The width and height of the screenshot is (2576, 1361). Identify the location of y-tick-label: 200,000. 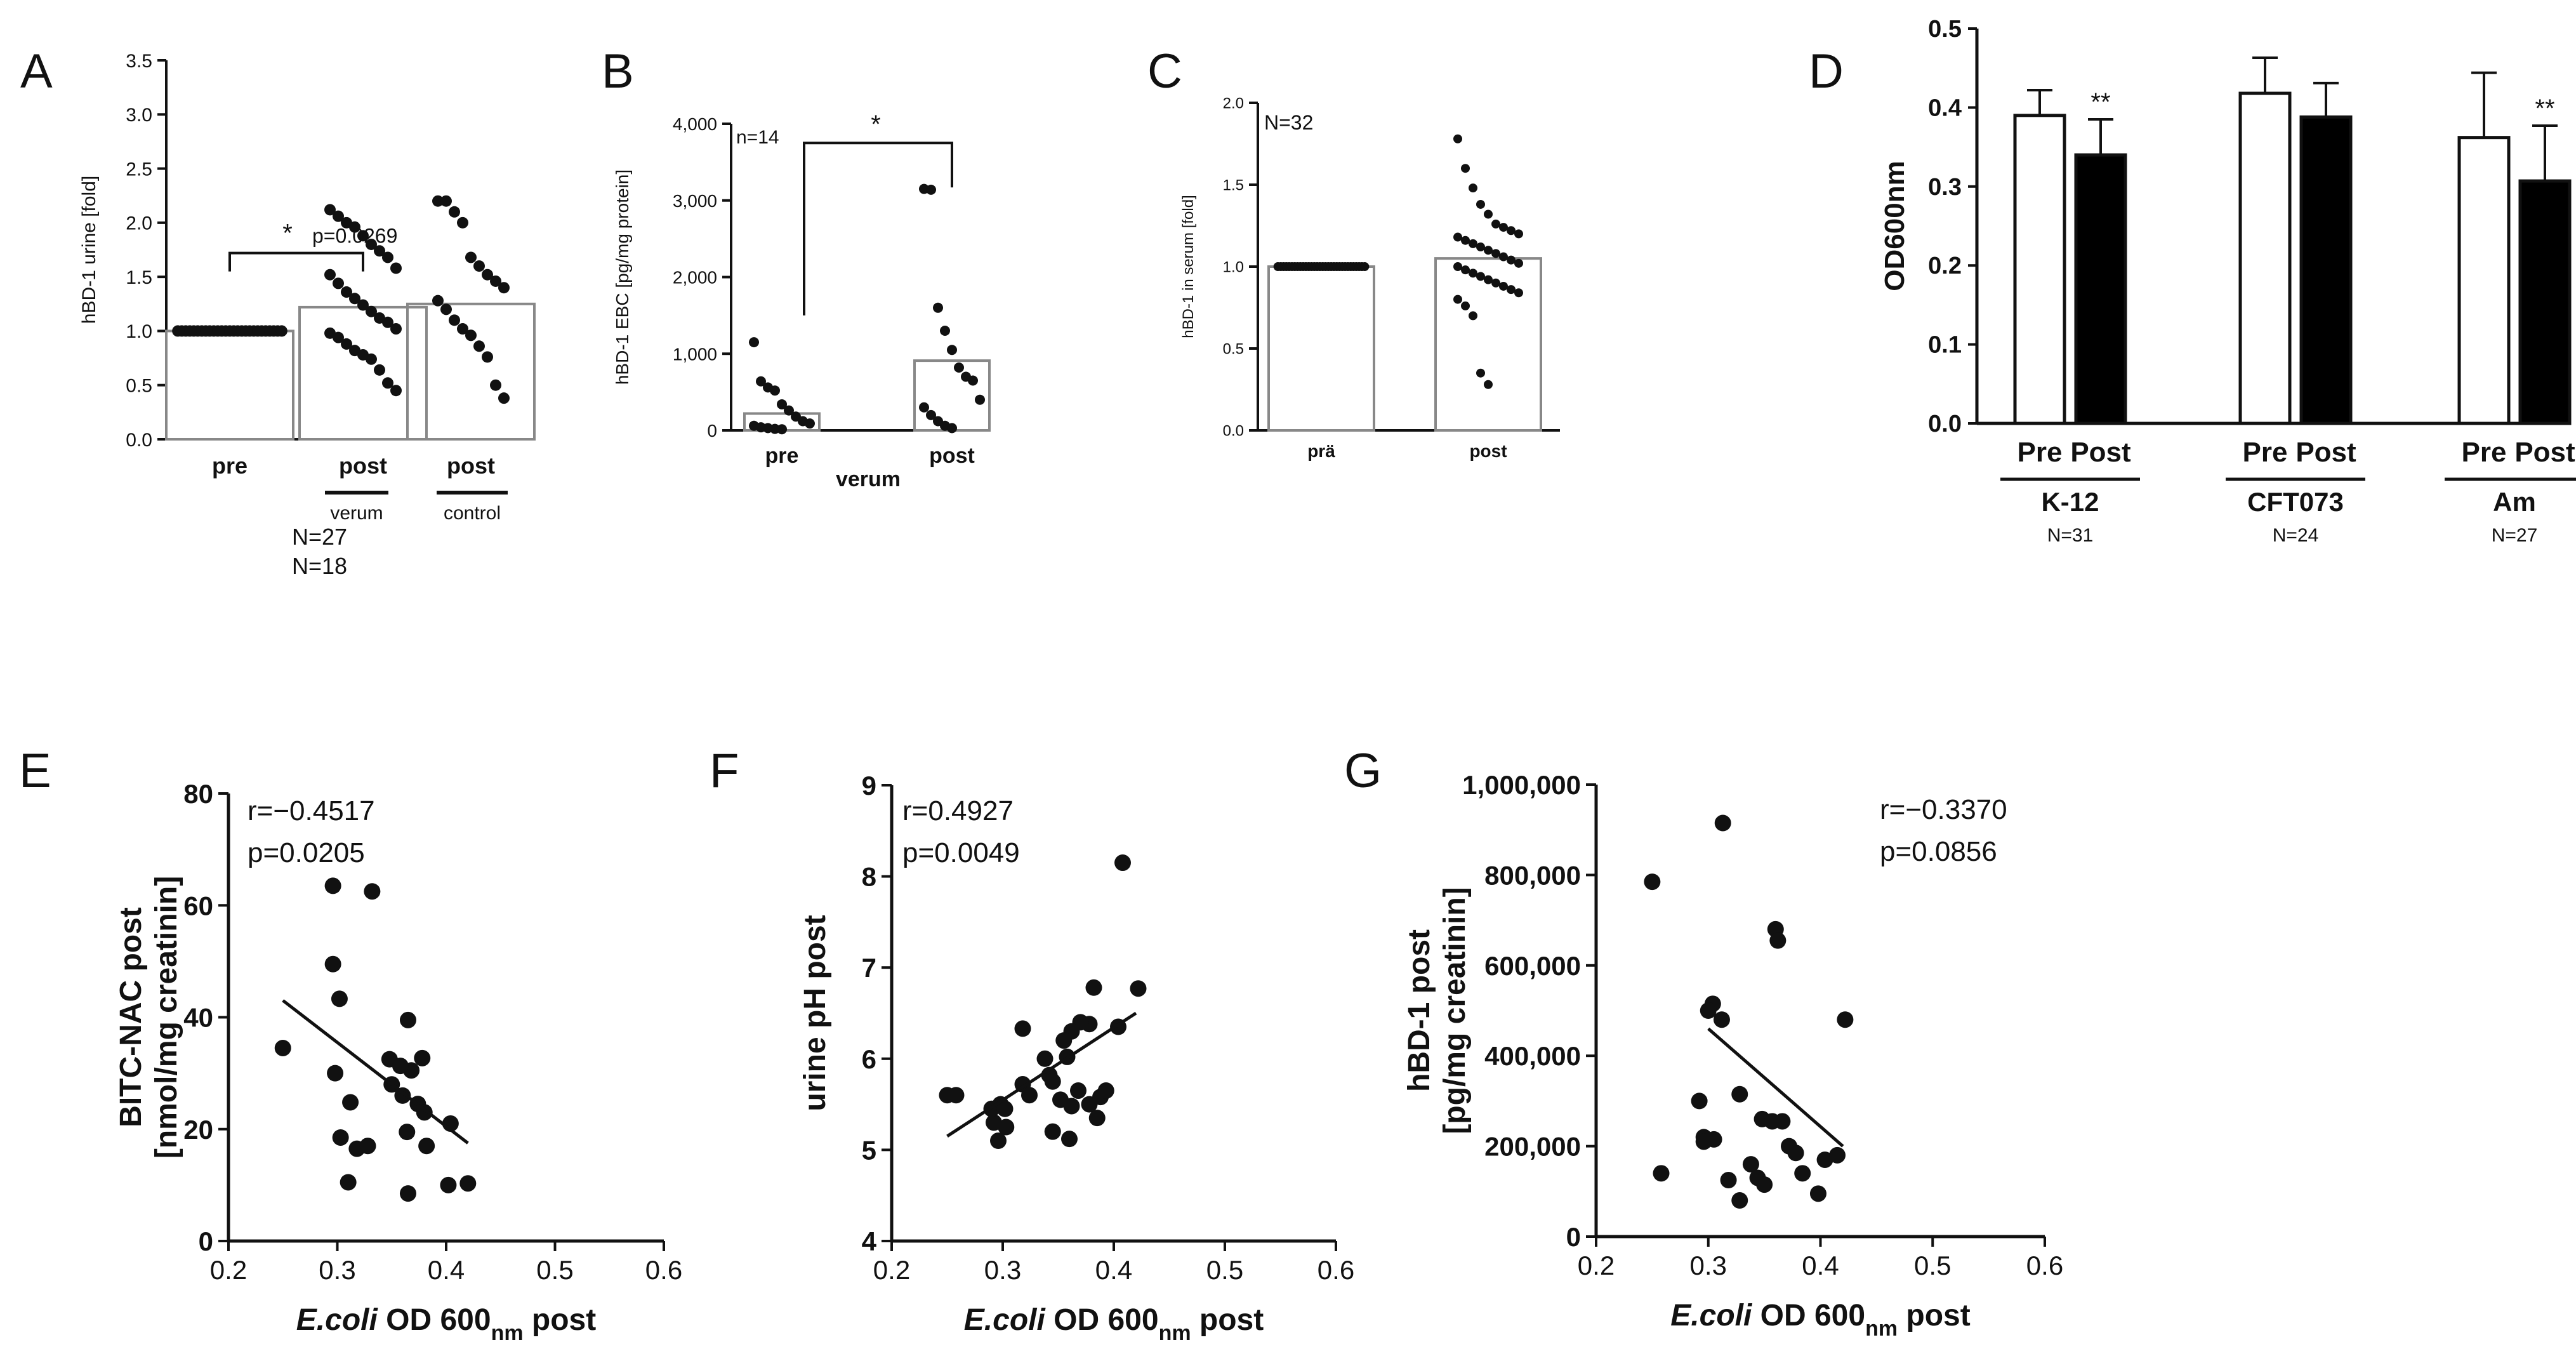
(1532, 1147).